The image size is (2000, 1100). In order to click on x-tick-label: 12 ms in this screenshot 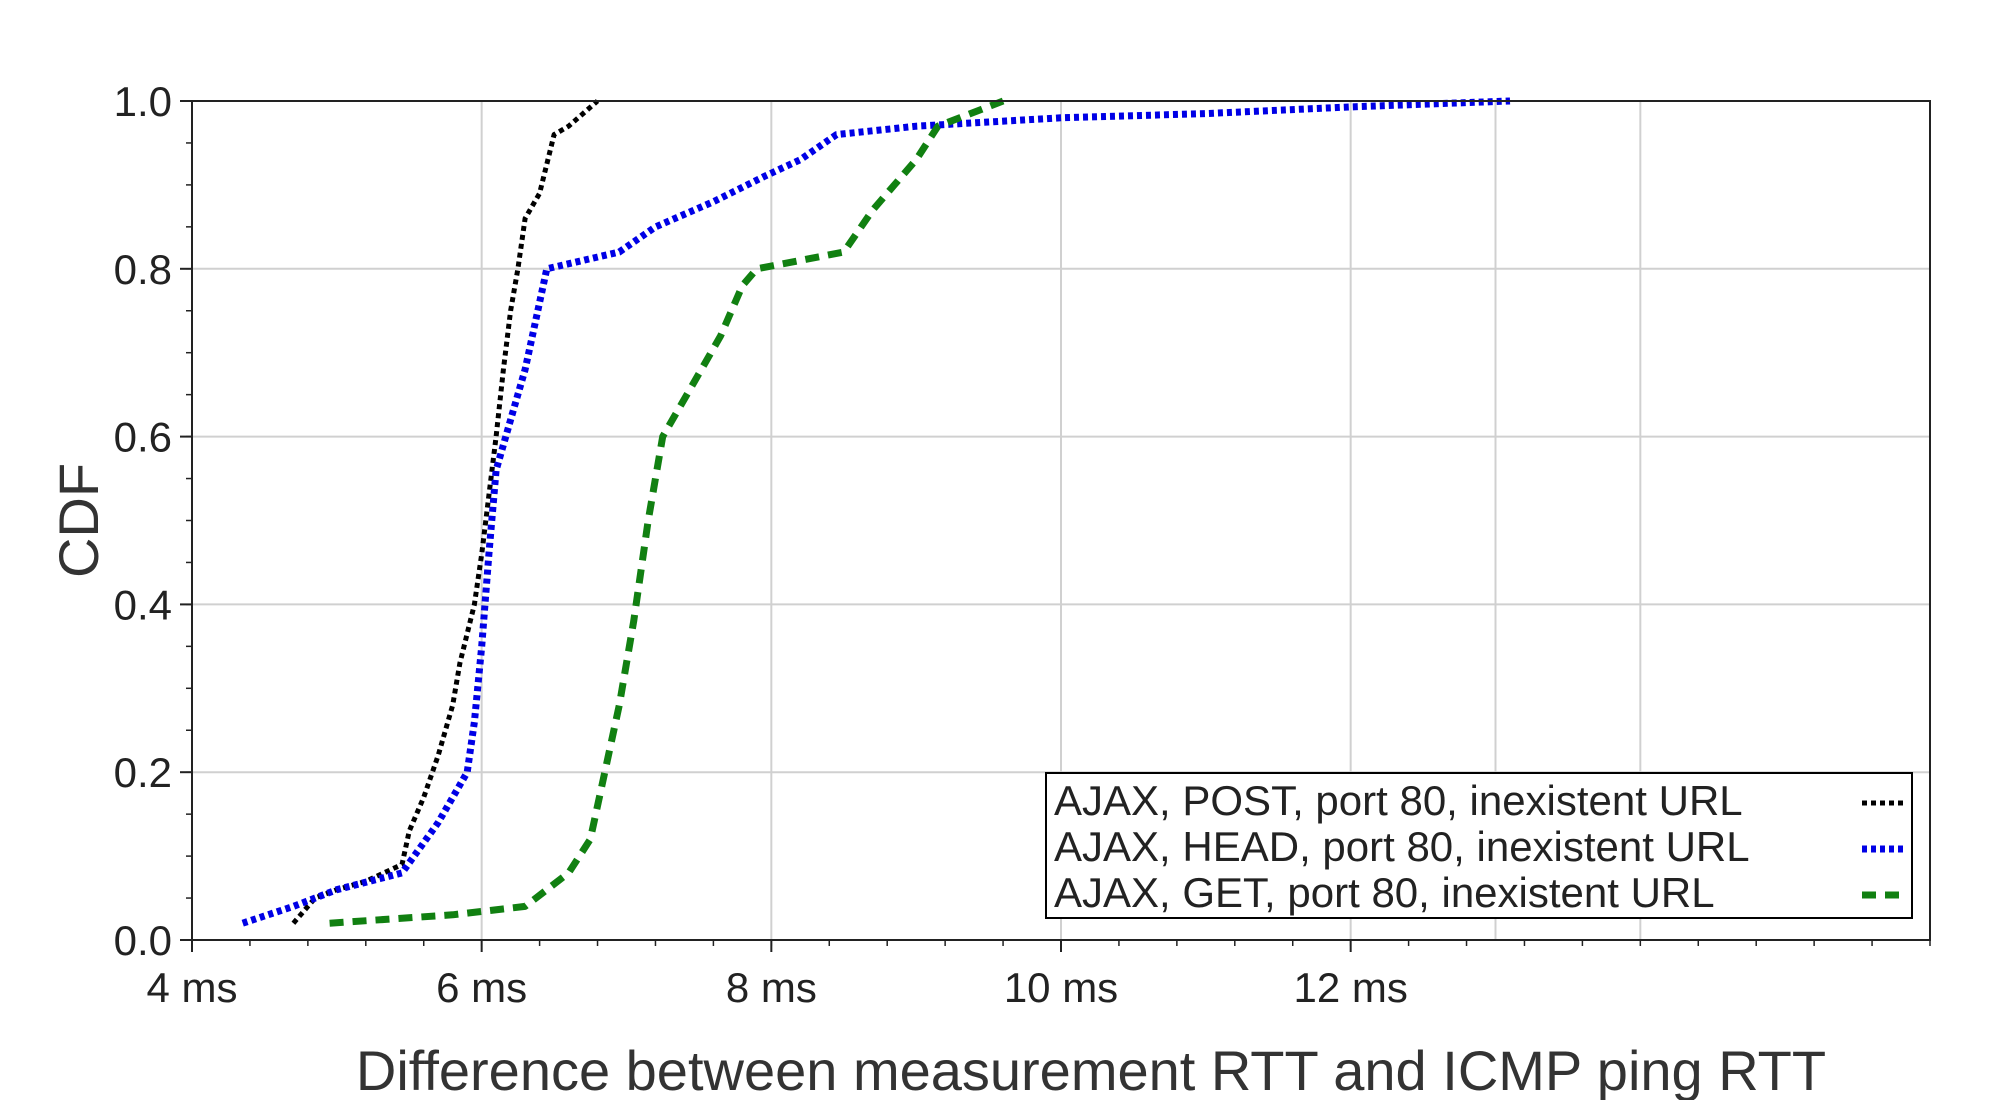, I will do `click(1350, 987)`.